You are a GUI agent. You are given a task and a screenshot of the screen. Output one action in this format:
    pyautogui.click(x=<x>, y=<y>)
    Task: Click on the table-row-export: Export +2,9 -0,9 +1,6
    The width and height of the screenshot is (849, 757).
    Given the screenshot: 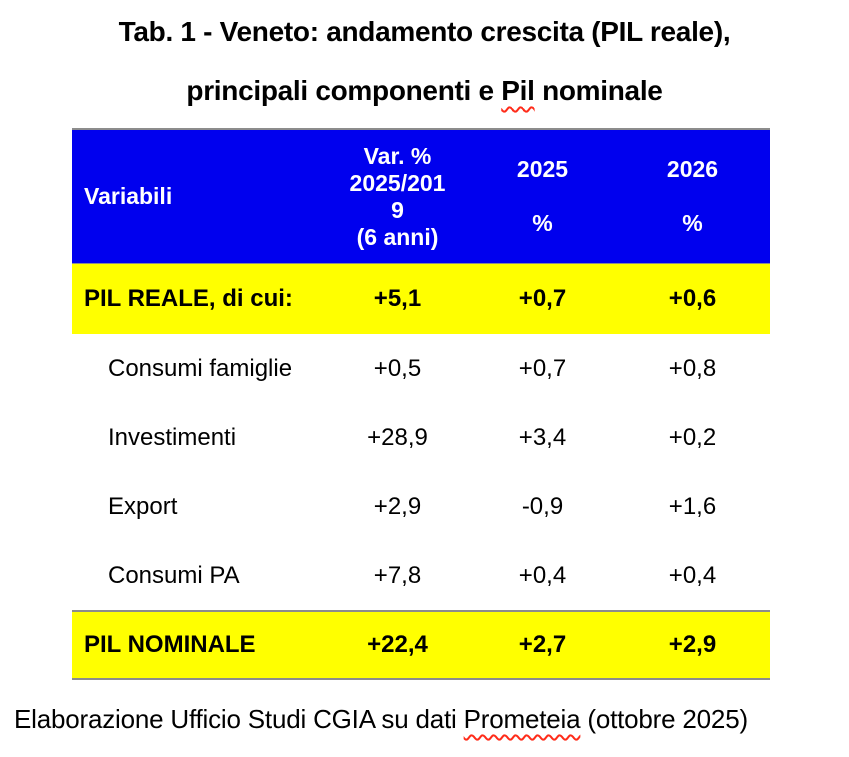 What is the action you would take?
    pyautogui.click(x=421, y=506)
    